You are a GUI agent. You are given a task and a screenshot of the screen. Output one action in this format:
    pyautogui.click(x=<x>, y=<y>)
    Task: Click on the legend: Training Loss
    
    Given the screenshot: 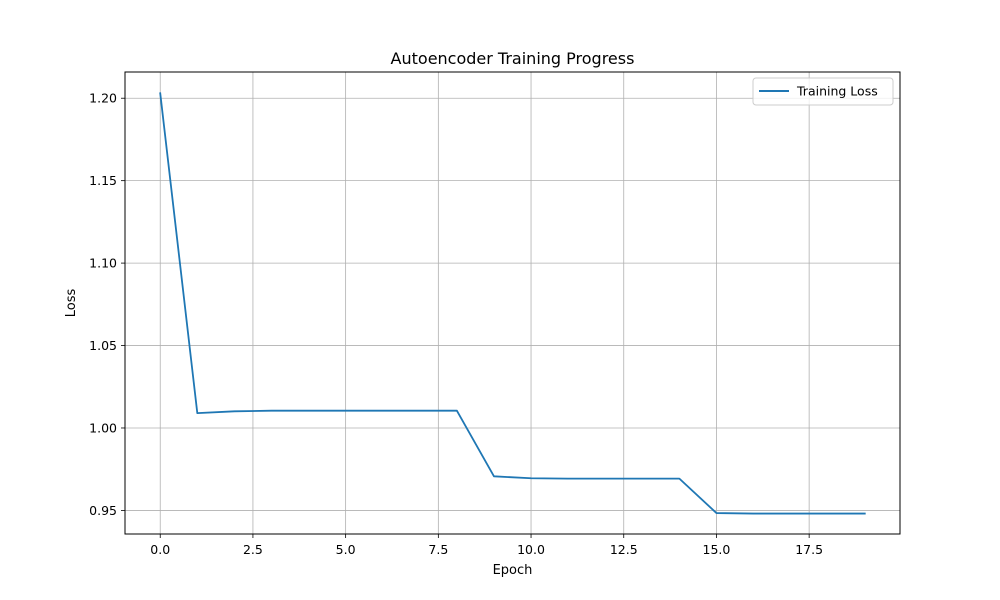 What is the action you would take?
    pyautogui.click(x=823, y=91)
    